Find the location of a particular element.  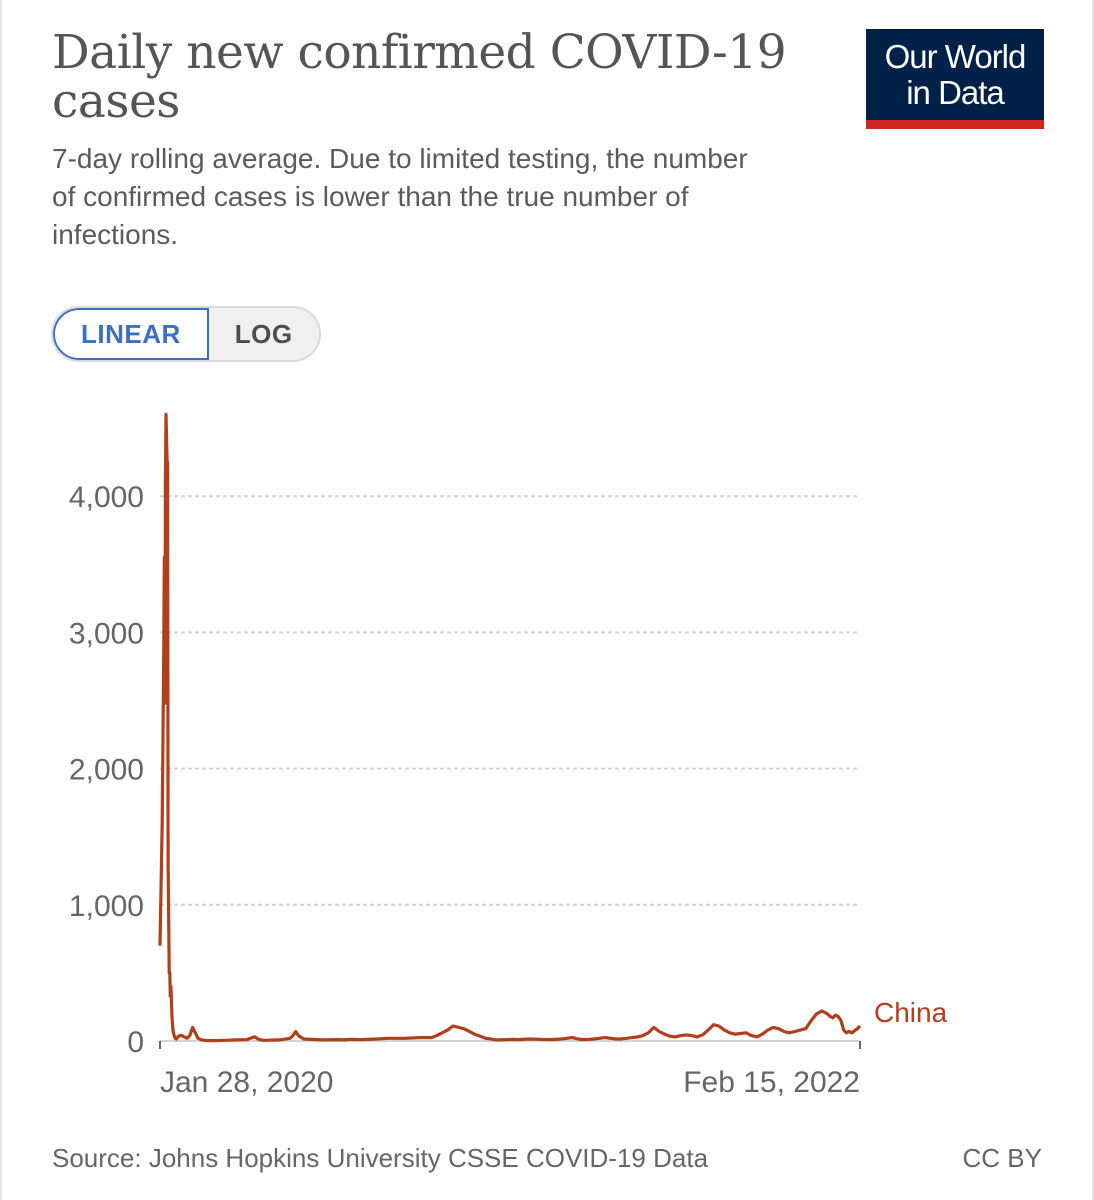

y-tick-label: 2,000 is located at coordinates (106, 770).